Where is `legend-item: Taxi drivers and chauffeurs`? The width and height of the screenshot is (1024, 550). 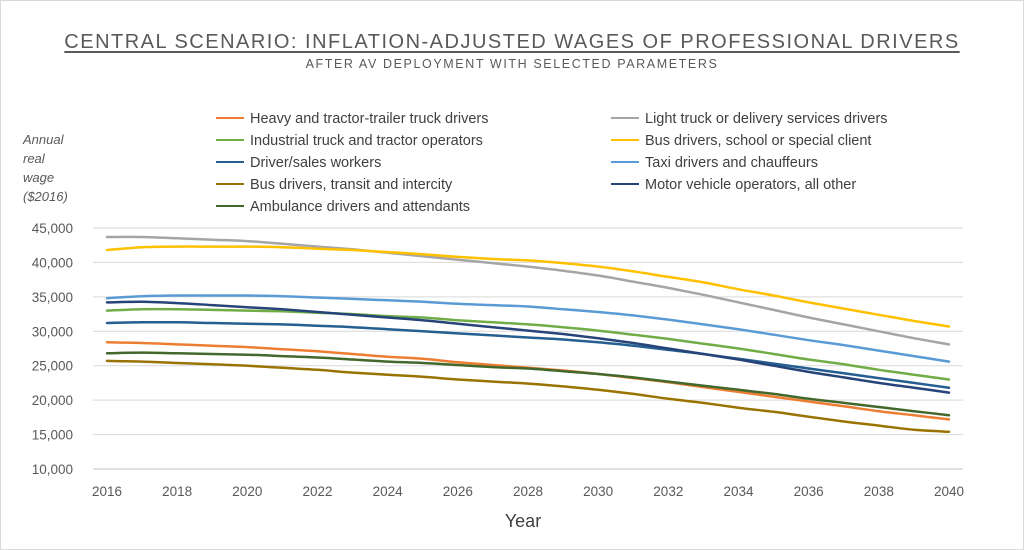
legend-item: Taxi drivers and chauffeurs is located at coordinates (714, 163).